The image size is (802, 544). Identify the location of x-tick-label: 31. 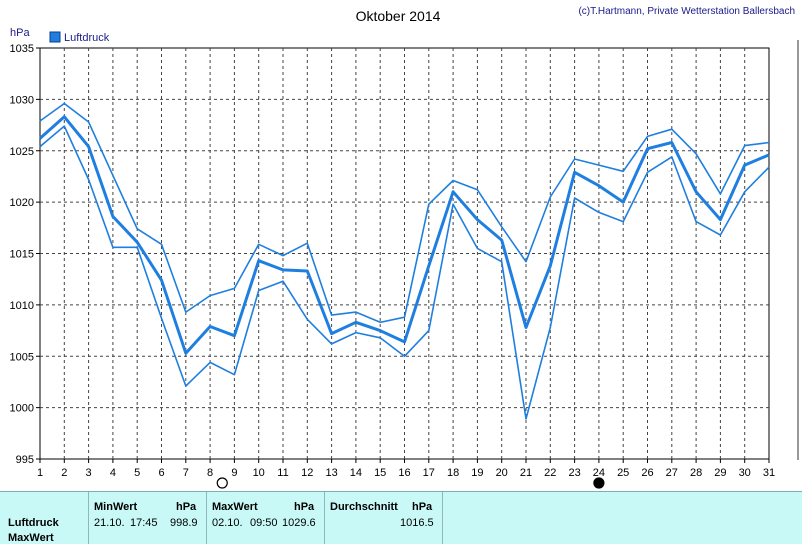
(769, 473).